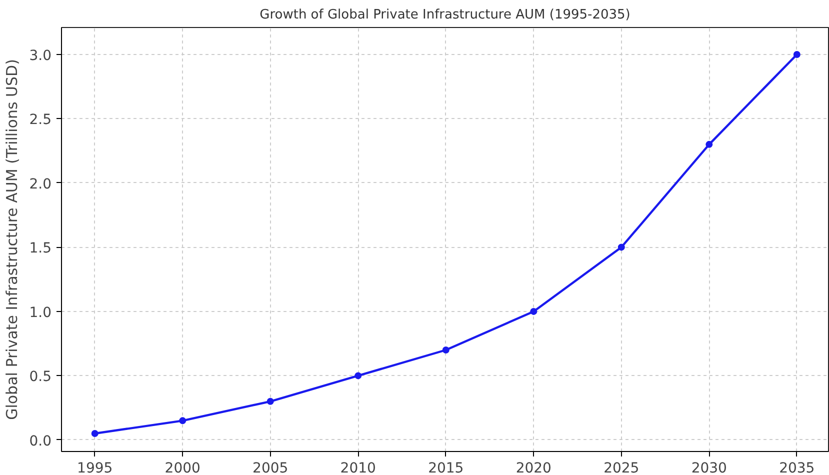 Image resolution: width=829 pixels, height=475 pixels. I want to click on x-tick-label: 2020, so click(534, 467).